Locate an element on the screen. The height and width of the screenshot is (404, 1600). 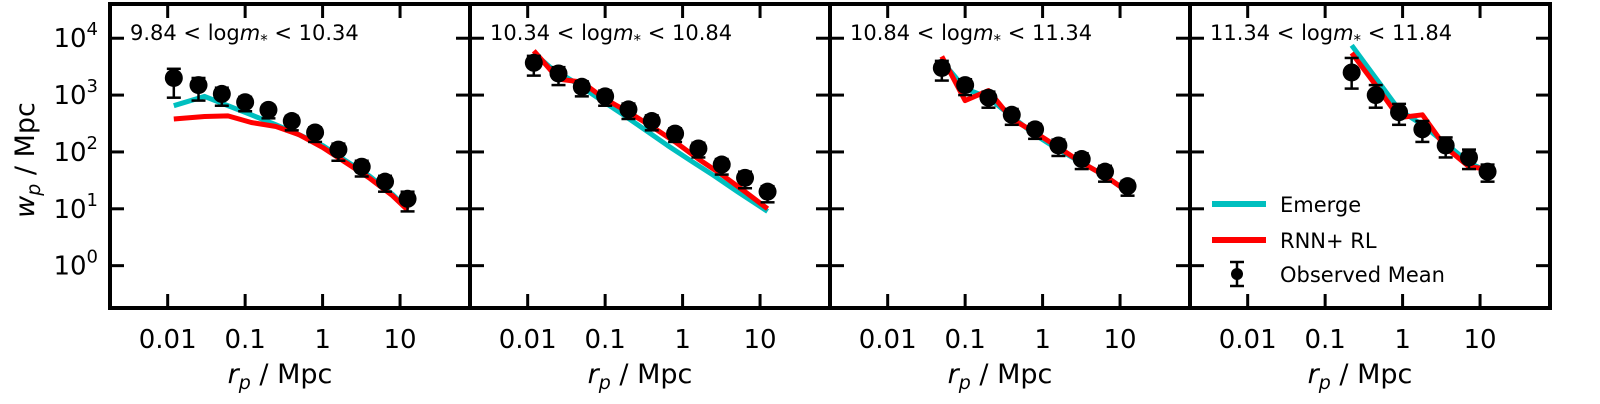
y-tick-label: 10⁰ is located at coordinates (75, 264).